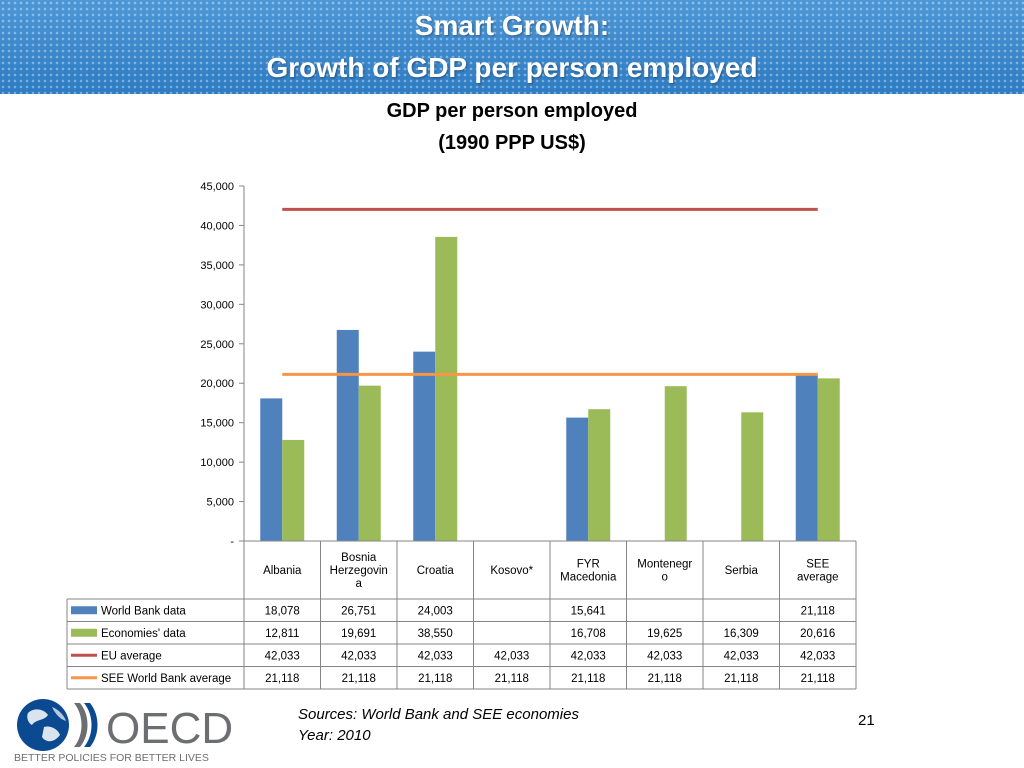 The image size is (1024, 768). I want to click on chart-subtitle: (1990 PPP US$), so click(512, 143).